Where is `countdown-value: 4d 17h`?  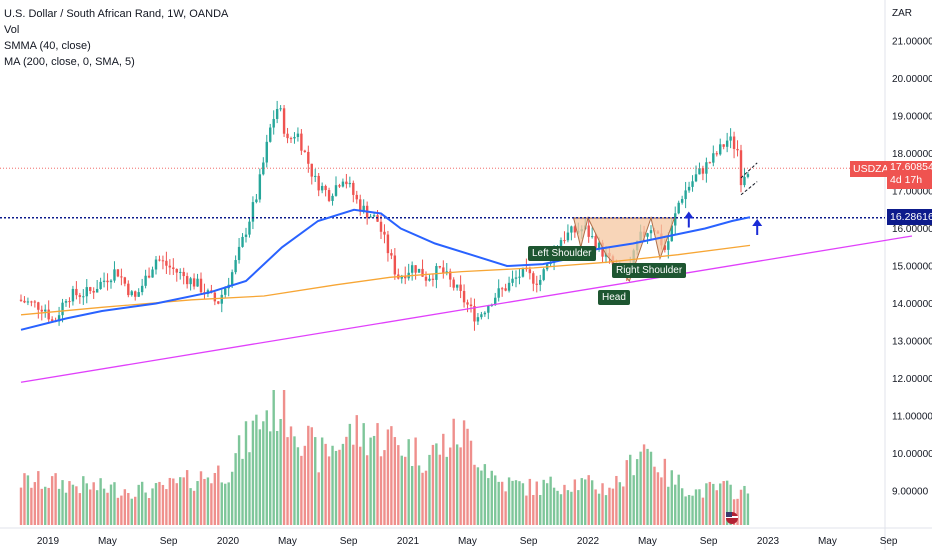 countdown-value: 4d 17h is located at coordinates (906, 180).